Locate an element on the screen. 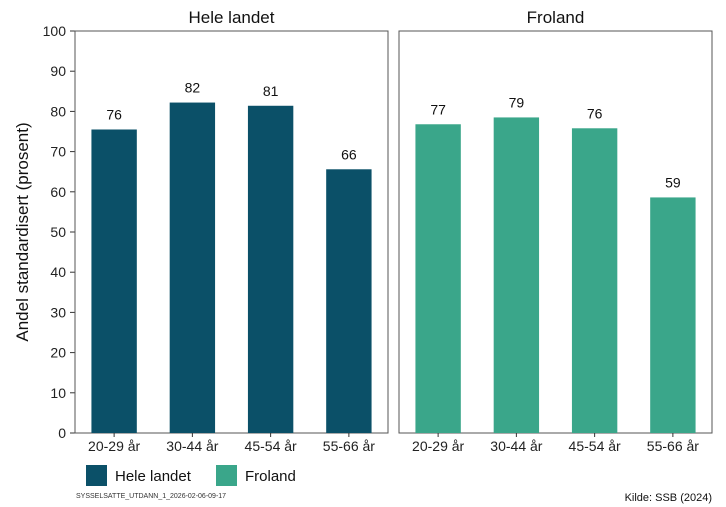 Image resolution: width=726 pixels, height=507 pixels. legend-label: Hele landet is located at coordinates (153, 476).